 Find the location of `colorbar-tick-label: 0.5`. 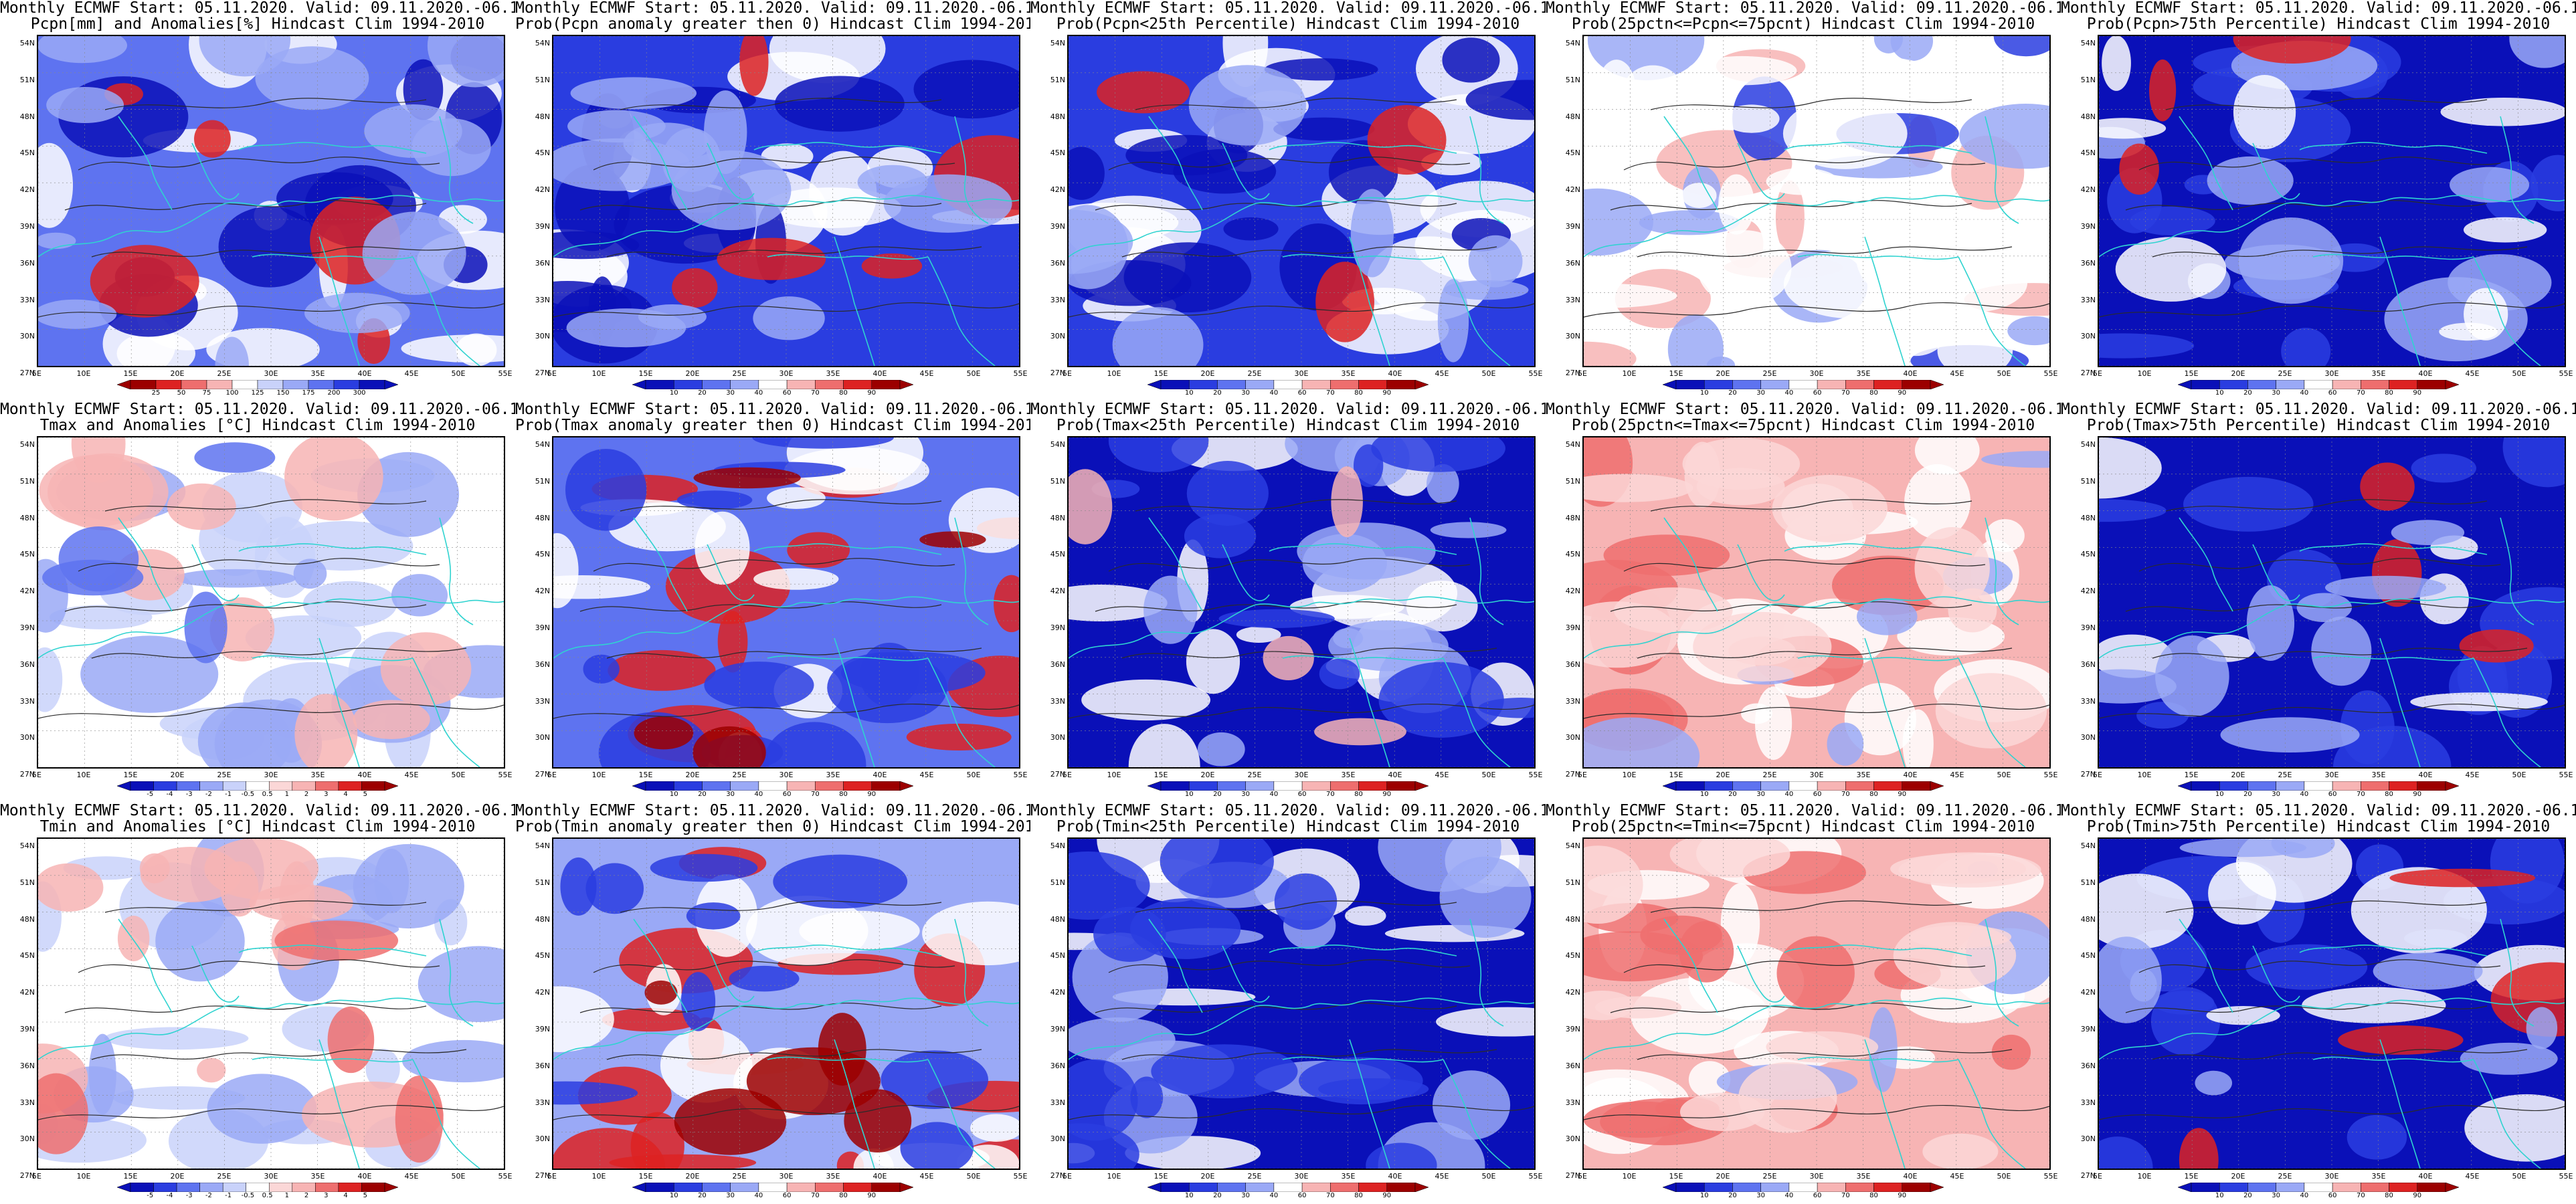

colorbar-tick-label: 0.5 is located at coordinates (267, 794).